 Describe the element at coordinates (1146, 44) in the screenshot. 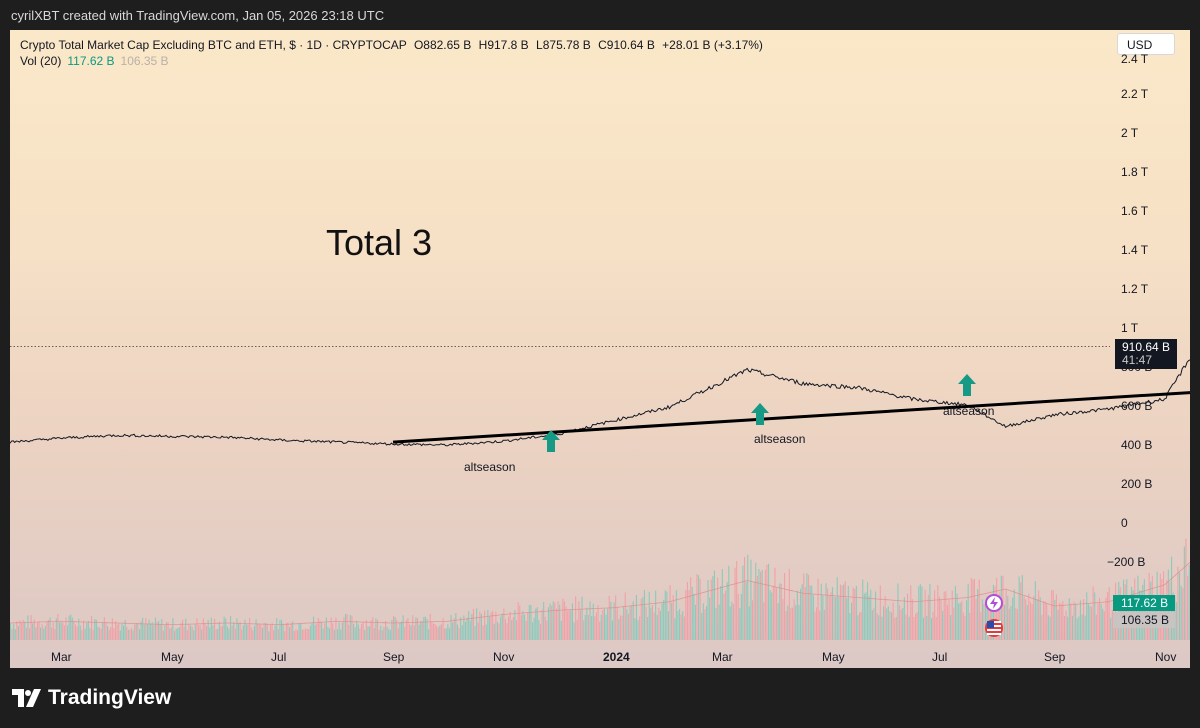

I see `currency-button: USD` at that location.